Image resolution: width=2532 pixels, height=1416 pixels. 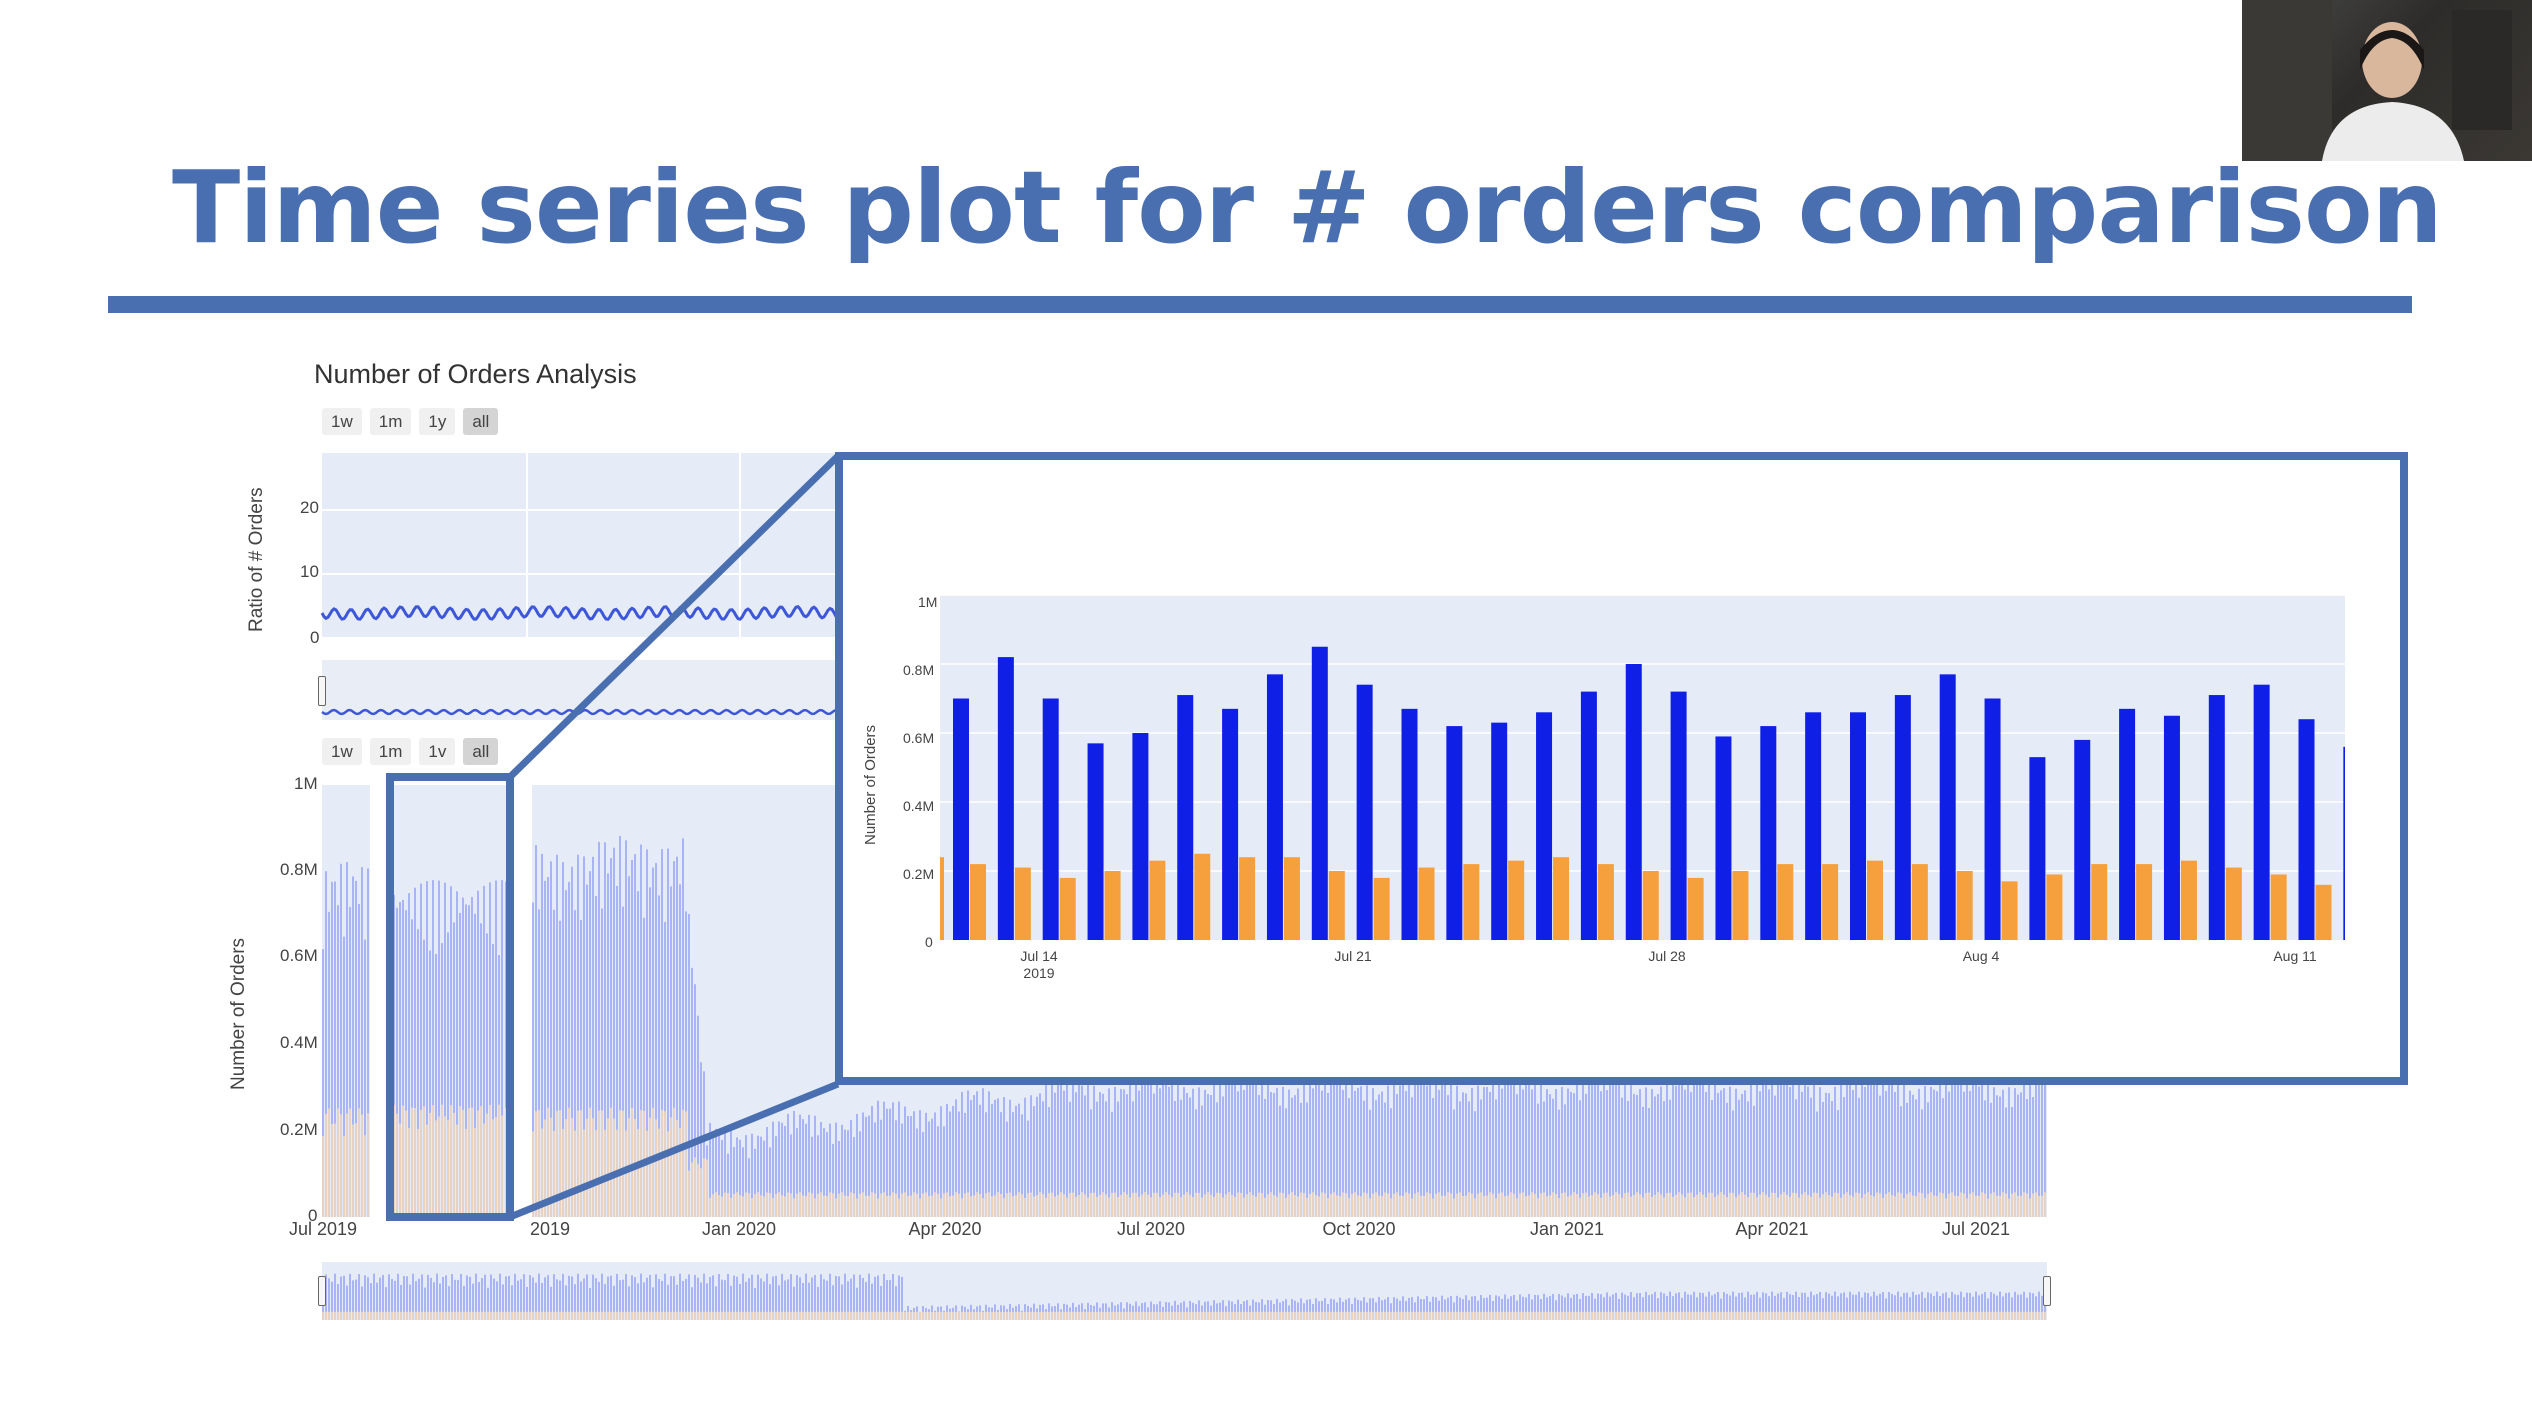 I want to click on range-selector-top: 1w 1m 1y all, so click(x=410, y=421).